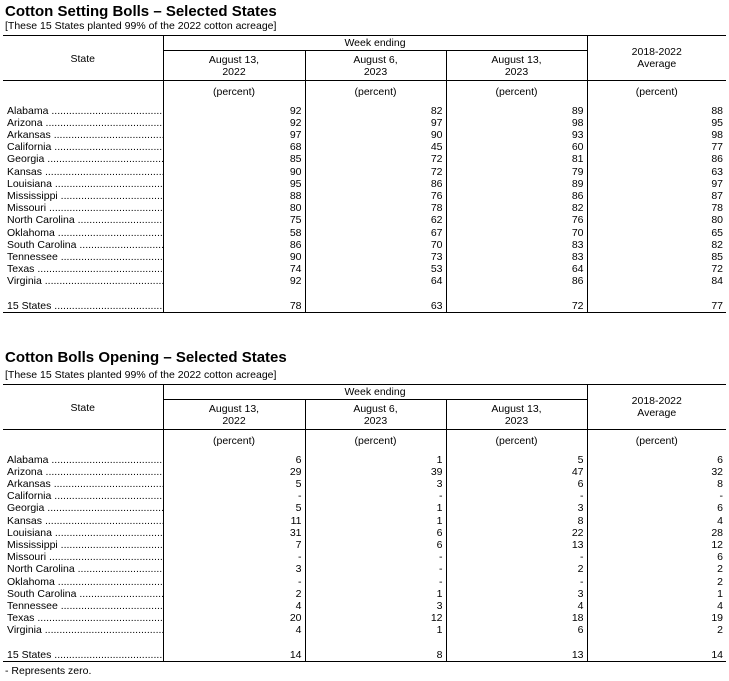  I want to click on state-name: Arkansas, so click(29, 483).